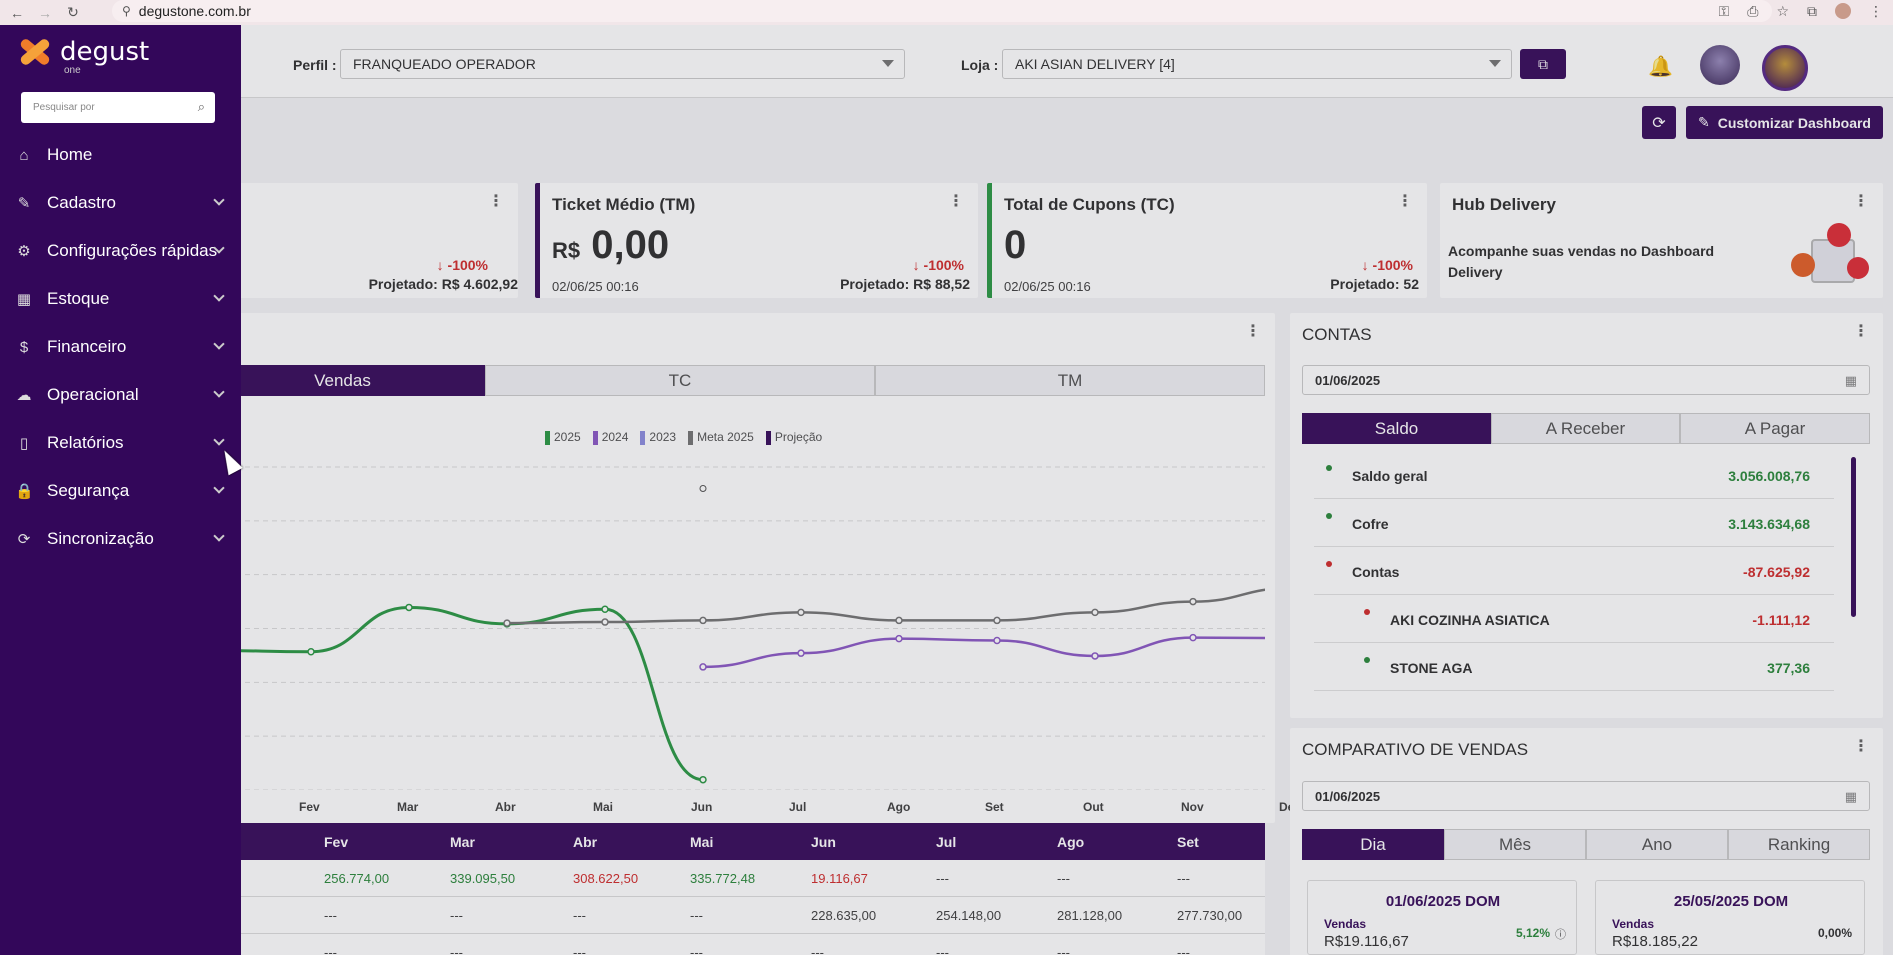 The height and width of the screenshot is (955, 1893). What do you see at coordinates (721, 437) in the screenshot?
I see `legend-item: Meta 2025` at bounding box center [721, 437].